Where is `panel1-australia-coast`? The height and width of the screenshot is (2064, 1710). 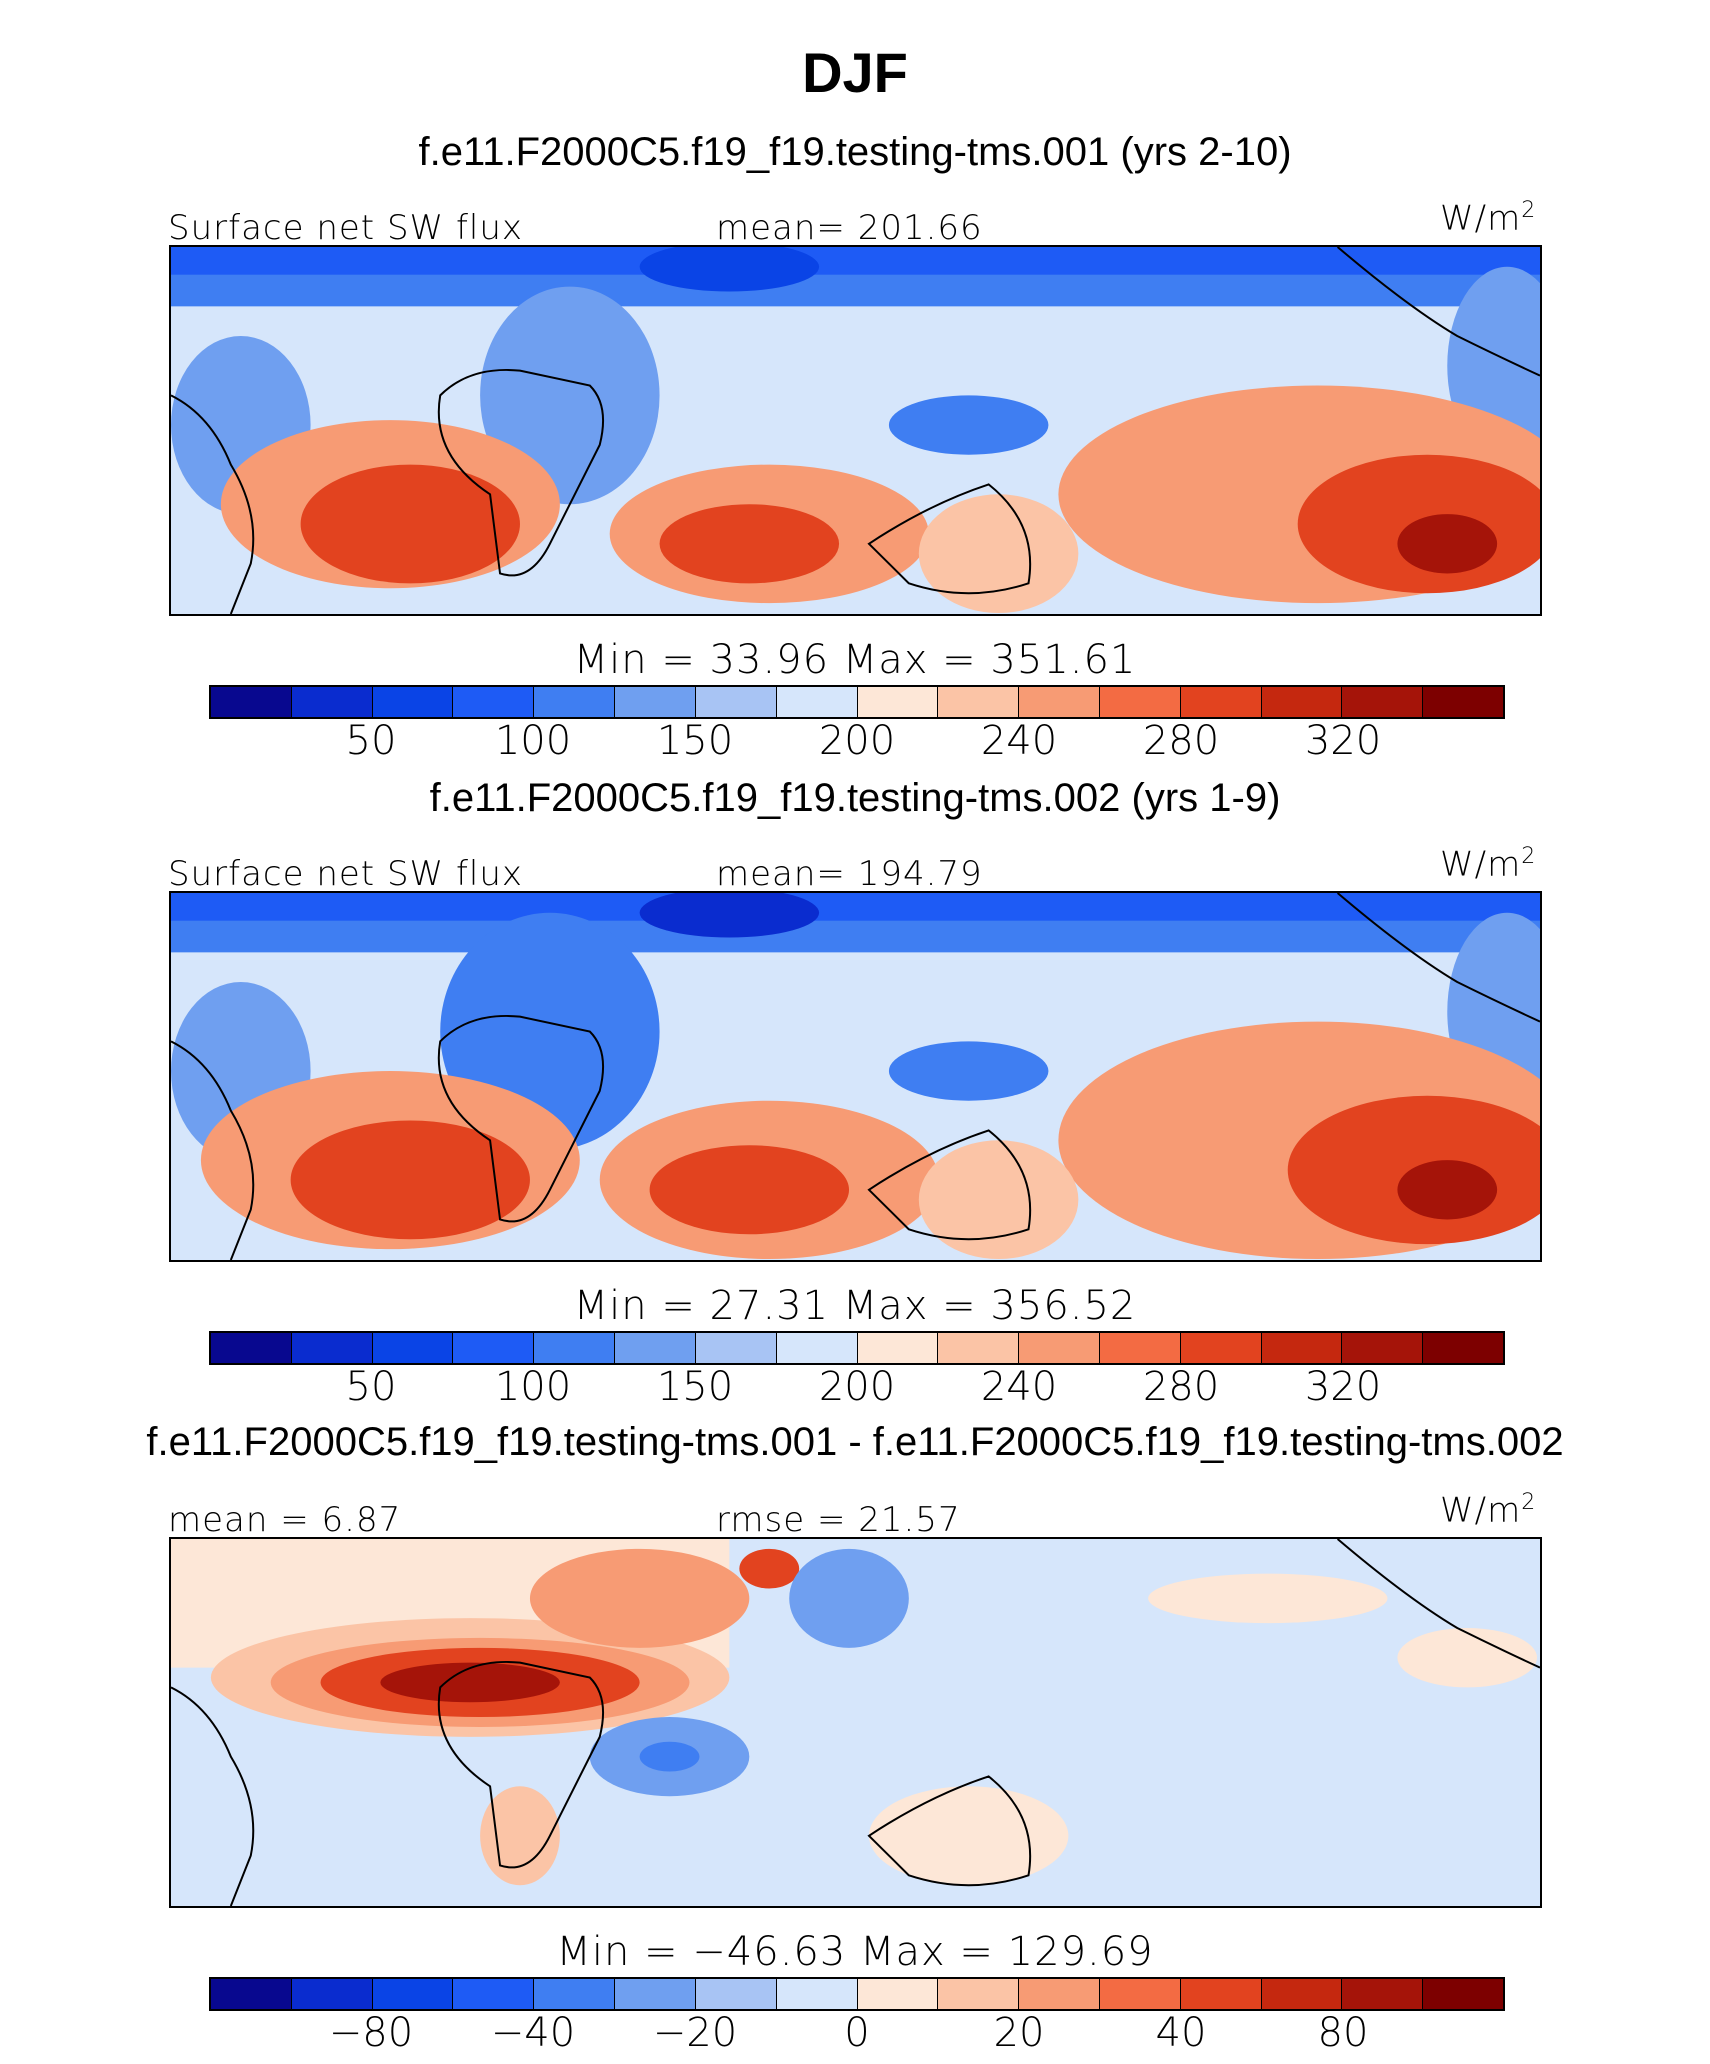 panel1-australia-coast is located at coordinates (949, 539).